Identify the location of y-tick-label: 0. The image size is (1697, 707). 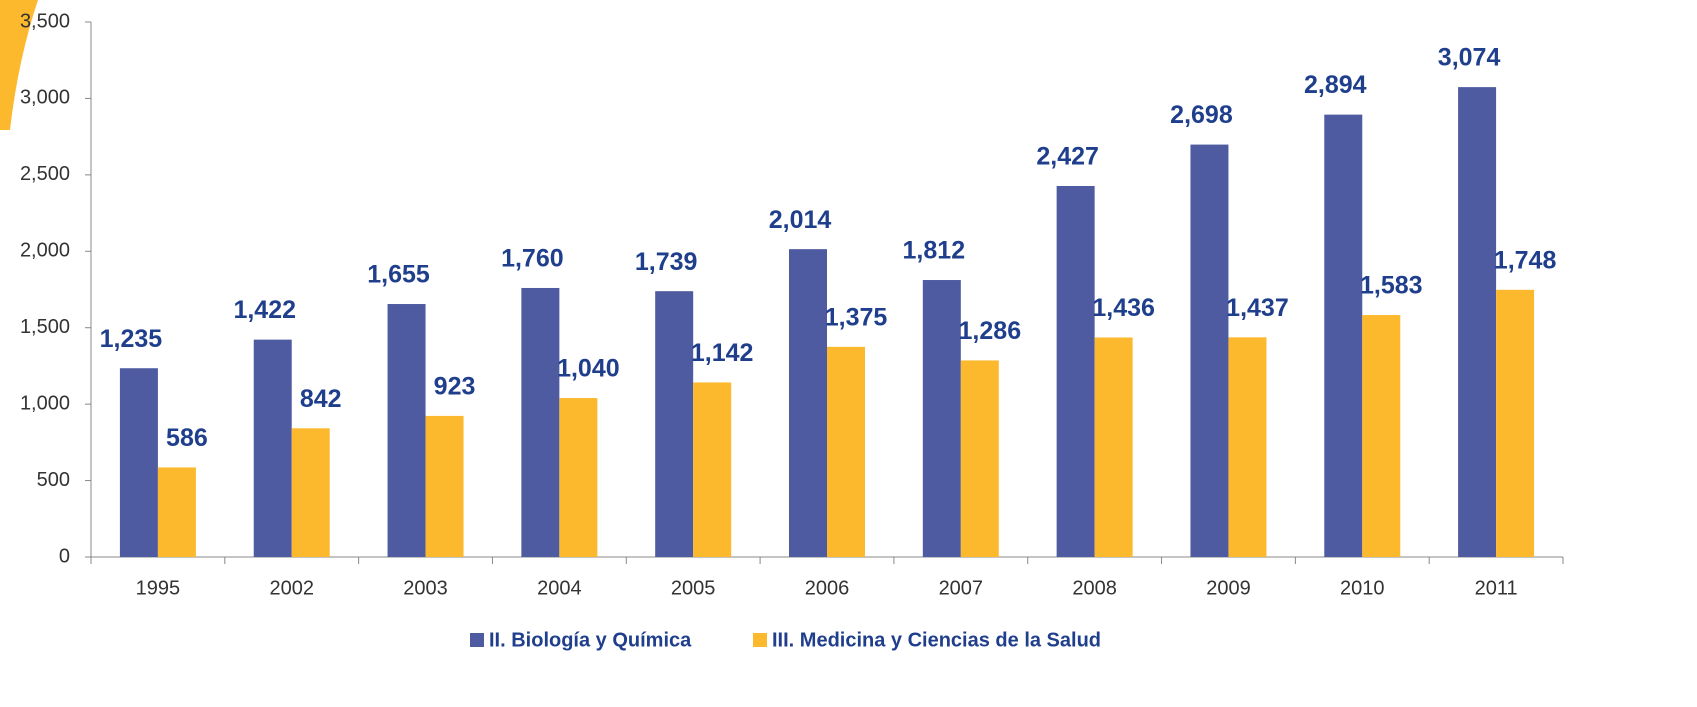
(64, 556).